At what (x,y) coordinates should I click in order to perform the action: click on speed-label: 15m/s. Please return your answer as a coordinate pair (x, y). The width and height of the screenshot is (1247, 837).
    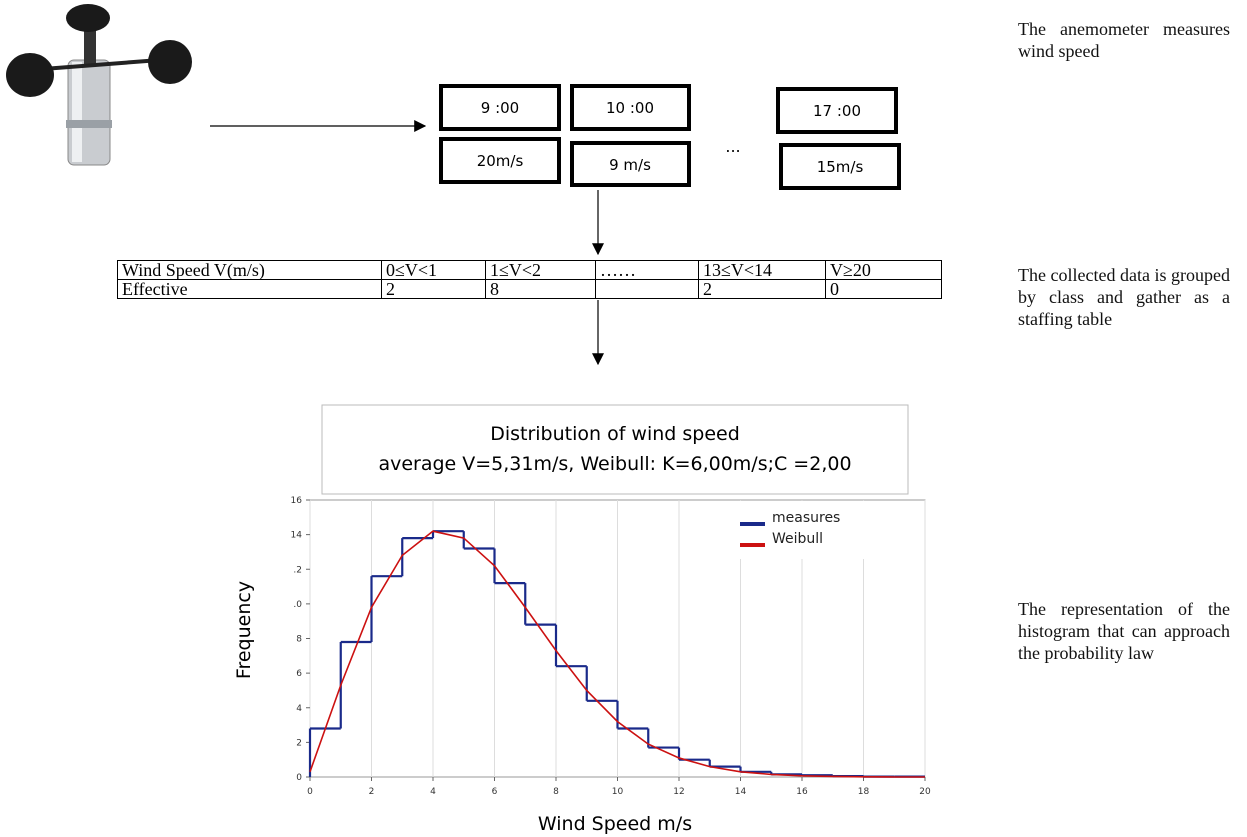
    Looking at the image, I should click on (840, 167).